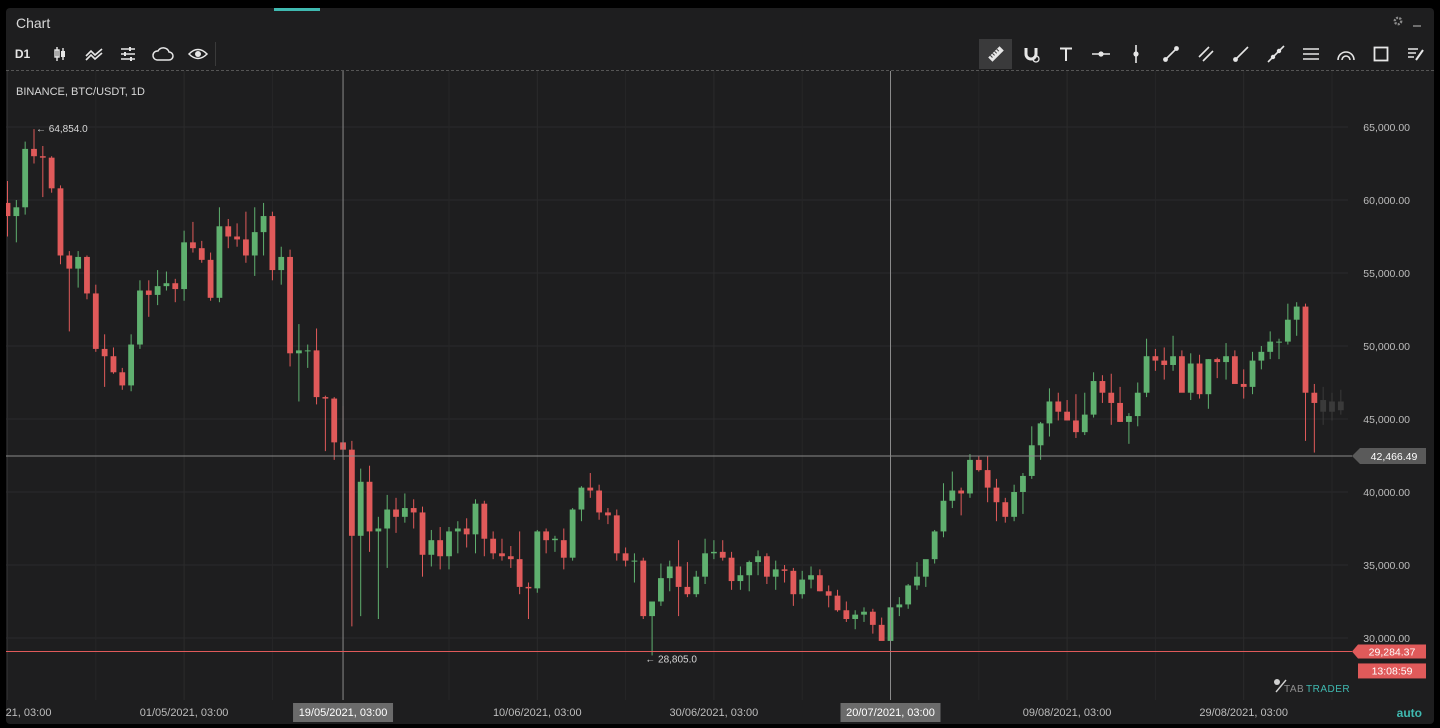 This screenshot has height=728, width=1440. I want to click on chart-toolbar: D1, so click(720, 54).